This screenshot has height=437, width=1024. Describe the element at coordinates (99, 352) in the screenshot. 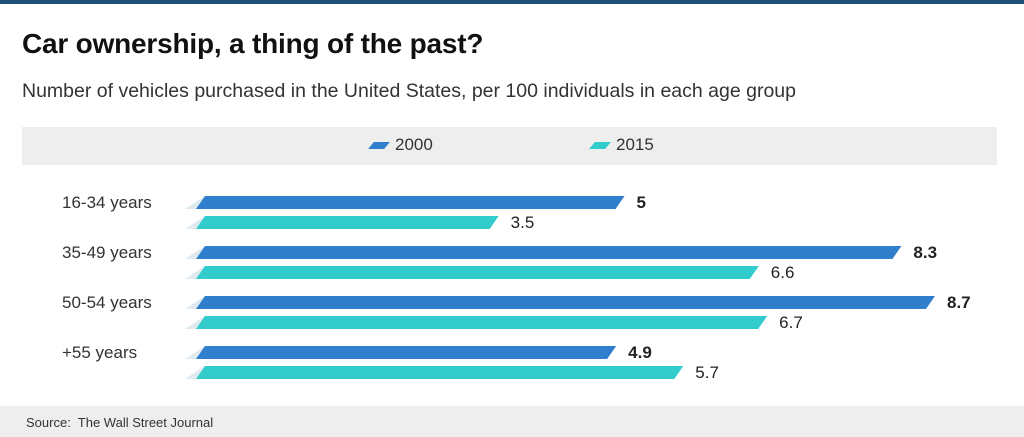

I see `category-label-55-years: +55 years` at that location.